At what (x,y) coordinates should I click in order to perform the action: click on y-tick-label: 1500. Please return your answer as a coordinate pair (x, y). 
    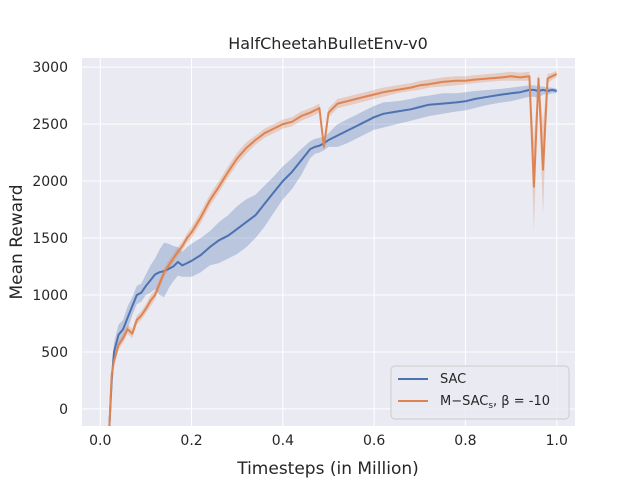
    Looking at the image, I should click on (50, 239).